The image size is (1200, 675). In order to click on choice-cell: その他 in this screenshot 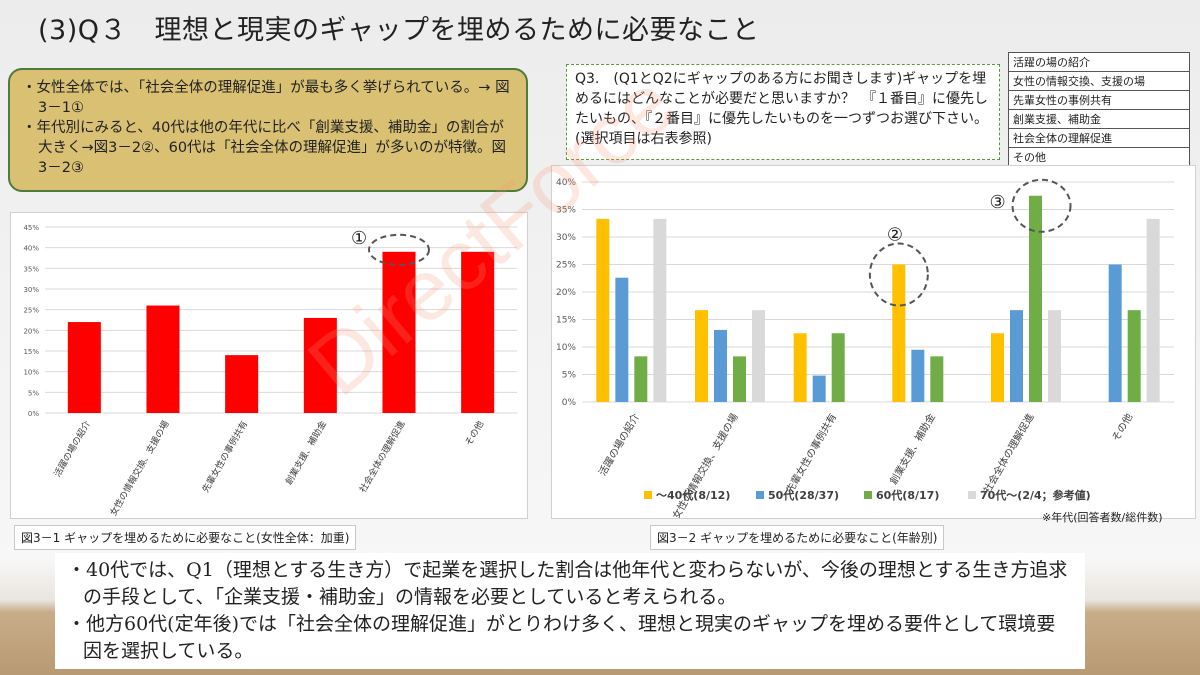, I will do `click(1099, 157)`.